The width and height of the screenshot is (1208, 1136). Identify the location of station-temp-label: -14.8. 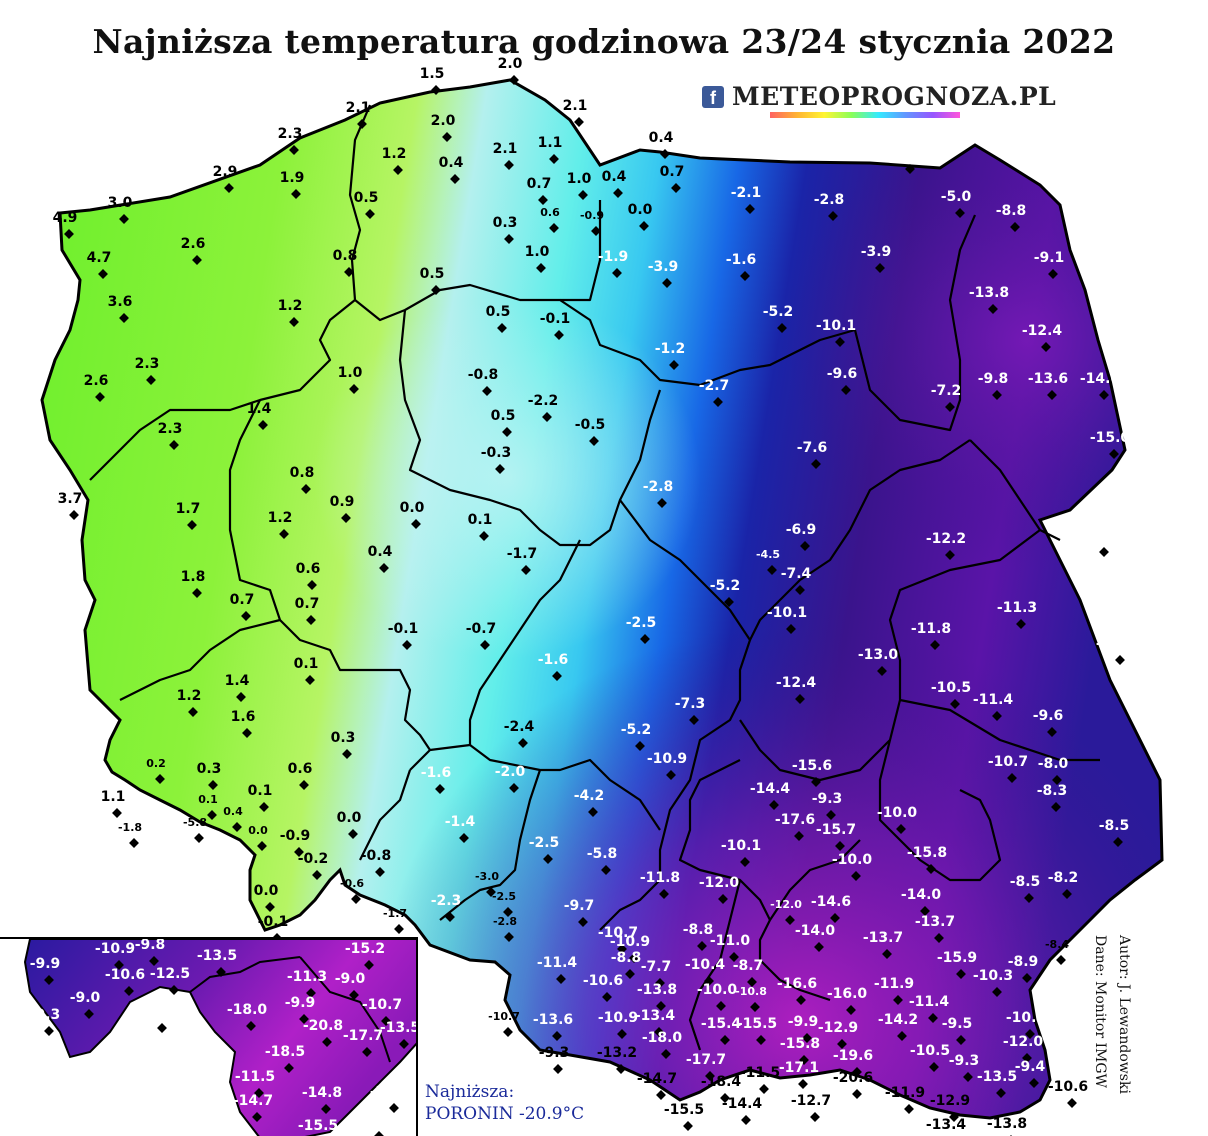
(322, 1093).